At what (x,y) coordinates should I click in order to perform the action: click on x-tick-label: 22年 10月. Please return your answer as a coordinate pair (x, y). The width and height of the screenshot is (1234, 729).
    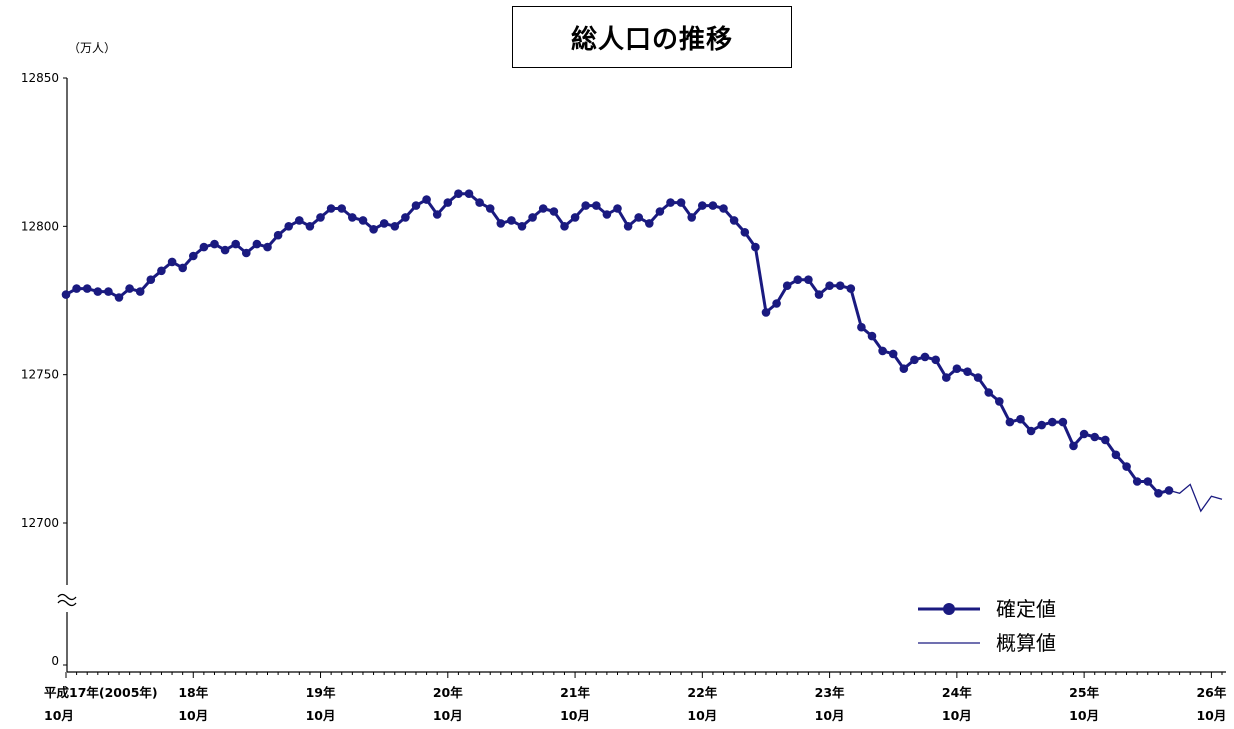
    Looking at the image, I should click on (702, 704).